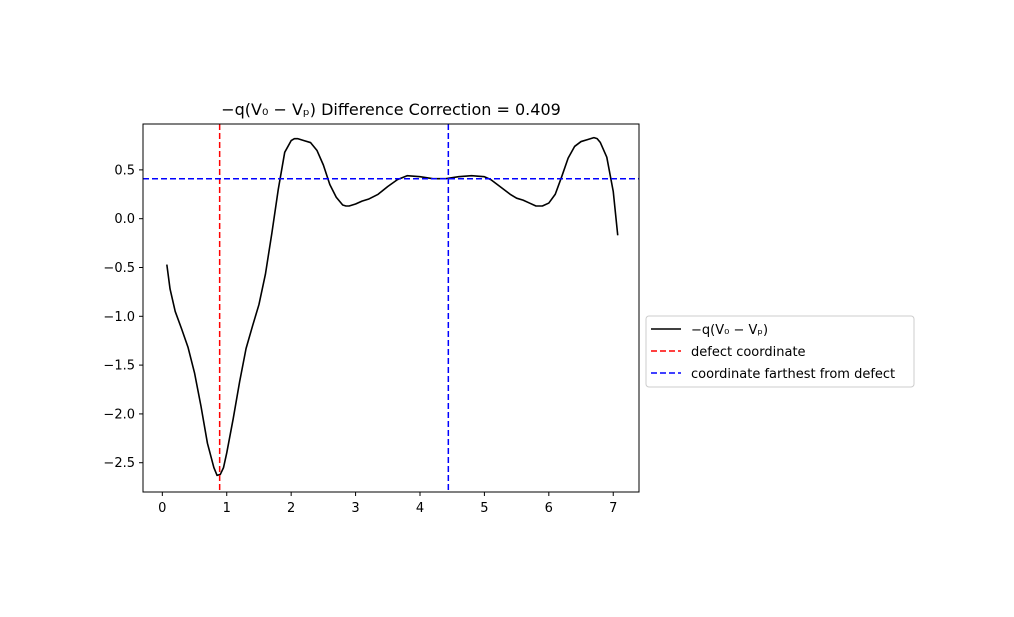 The width and height of the screenshot is (1014, 617). What do you see at coordinates (729, 330) in the screenshot?
I see `legend-label: −q(V₀ − Vₚ)` at bounding box center [729, 330].